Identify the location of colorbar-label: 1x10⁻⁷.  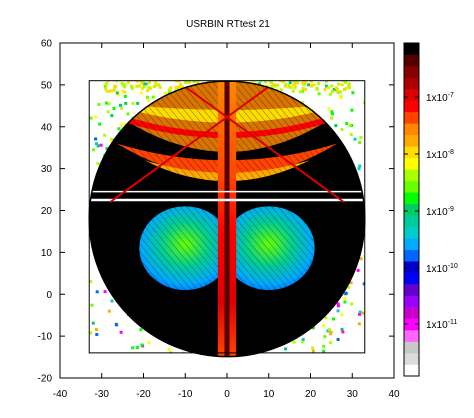
(440, 98).